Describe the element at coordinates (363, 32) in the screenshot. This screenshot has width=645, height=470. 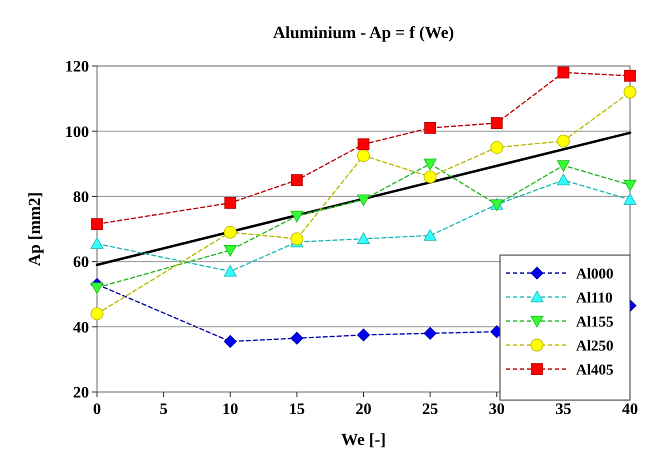
I see `chart-title: Aluminium - Ap = f (We)` at that location.